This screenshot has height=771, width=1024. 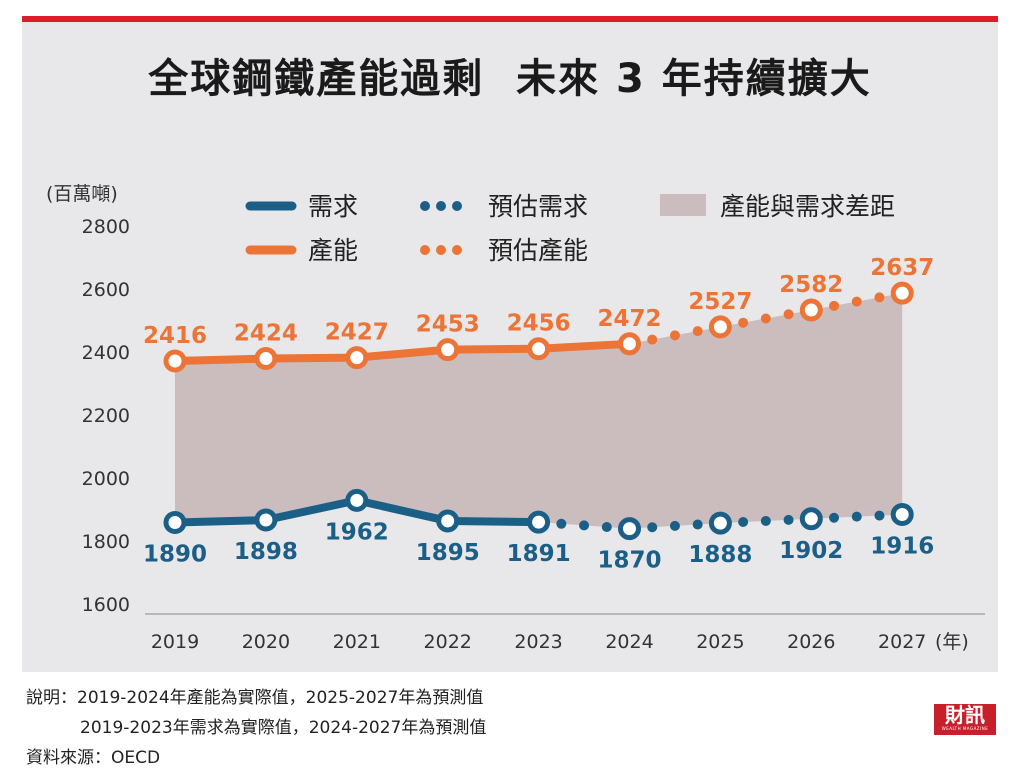 What do you see at coordinates (448, 325) in the screenshot?
I see `capacity-data-label: 2453` at bounding box center [448, 325].